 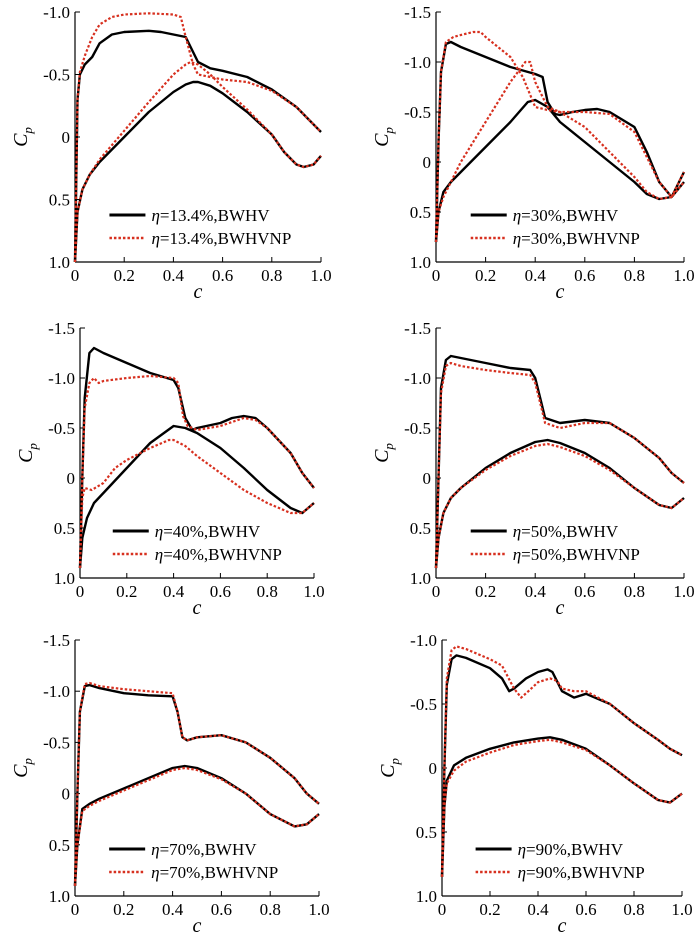 I want to click on legend-label-bwhv: η=70%,BWHV, so click(x=204, y=849).